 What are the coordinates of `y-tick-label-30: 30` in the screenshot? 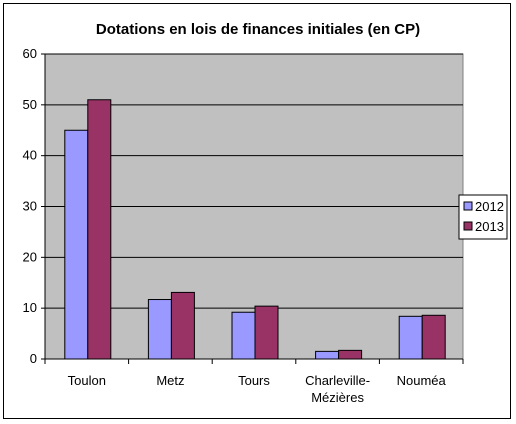 It's located at (30, 206).